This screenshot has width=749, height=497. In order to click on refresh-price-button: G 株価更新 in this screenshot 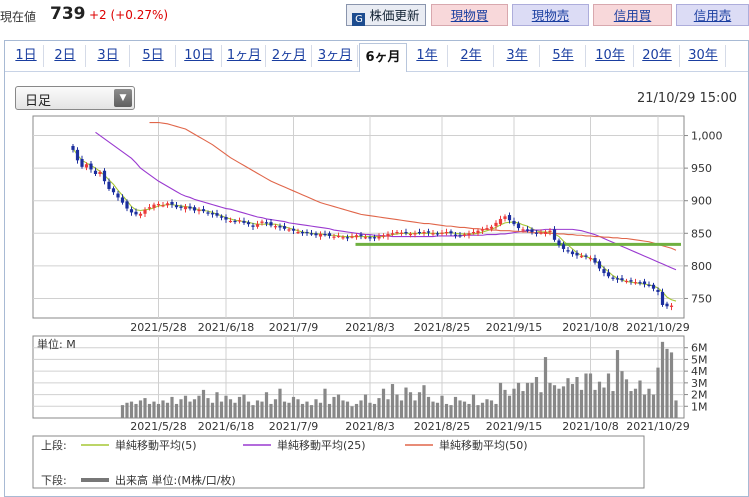, I will do `click(386, 15)`.